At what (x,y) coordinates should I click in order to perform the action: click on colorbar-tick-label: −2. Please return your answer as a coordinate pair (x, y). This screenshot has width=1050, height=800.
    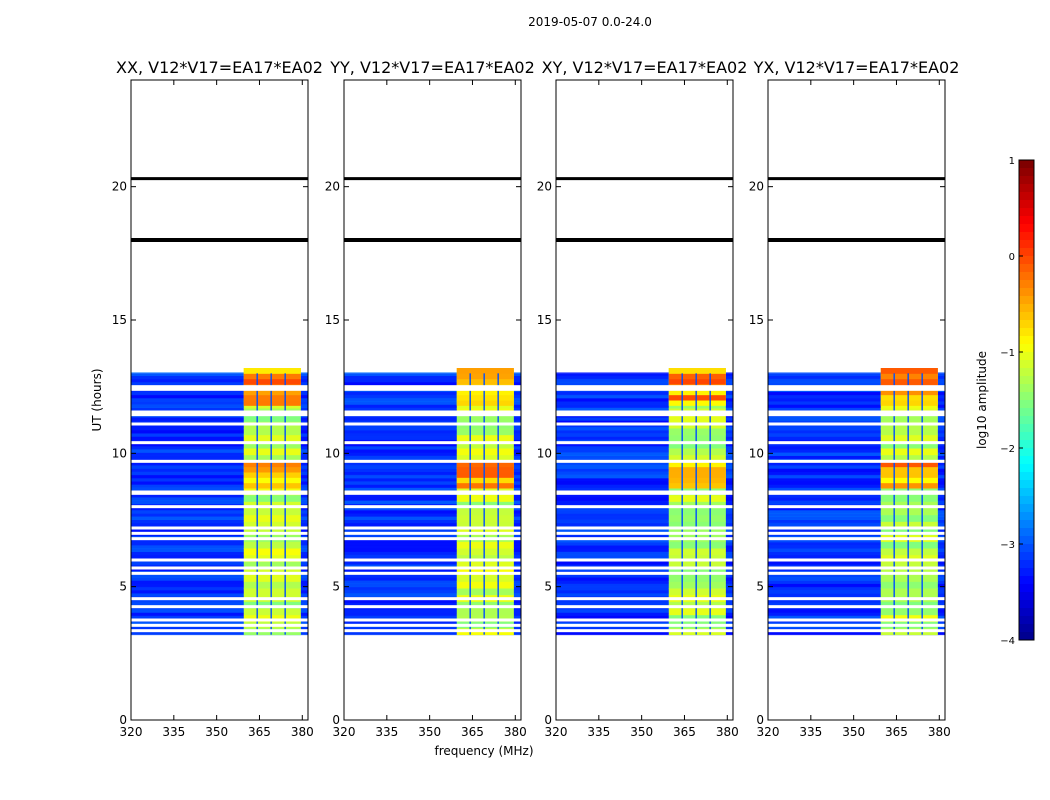
    Looking at the image, I should click on (1007, 449).